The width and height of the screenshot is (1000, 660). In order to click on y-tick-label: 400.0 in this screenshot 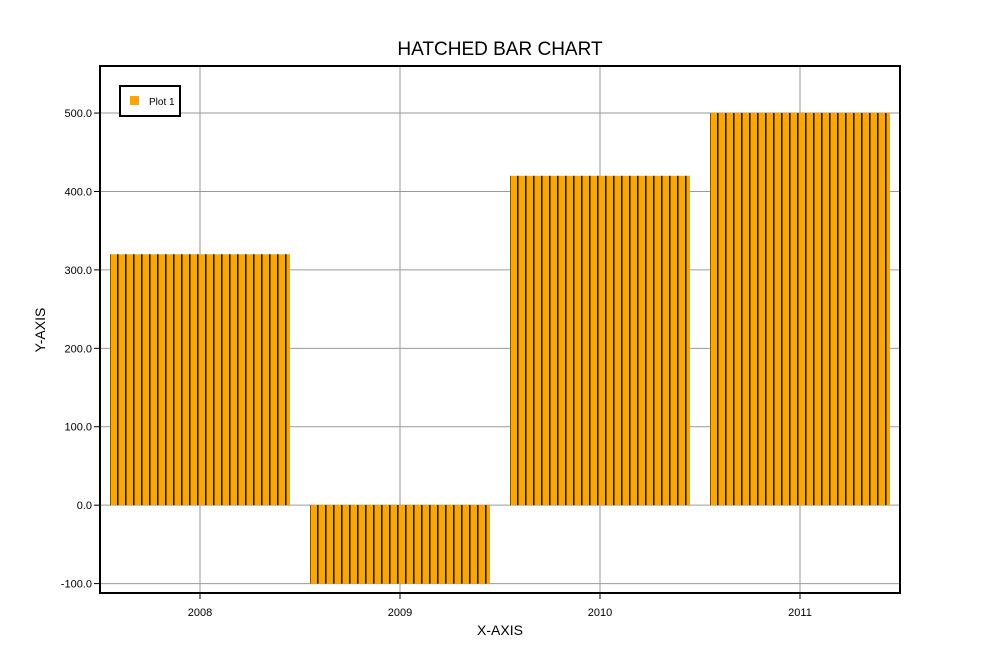, I will do `click(78, 192)`.